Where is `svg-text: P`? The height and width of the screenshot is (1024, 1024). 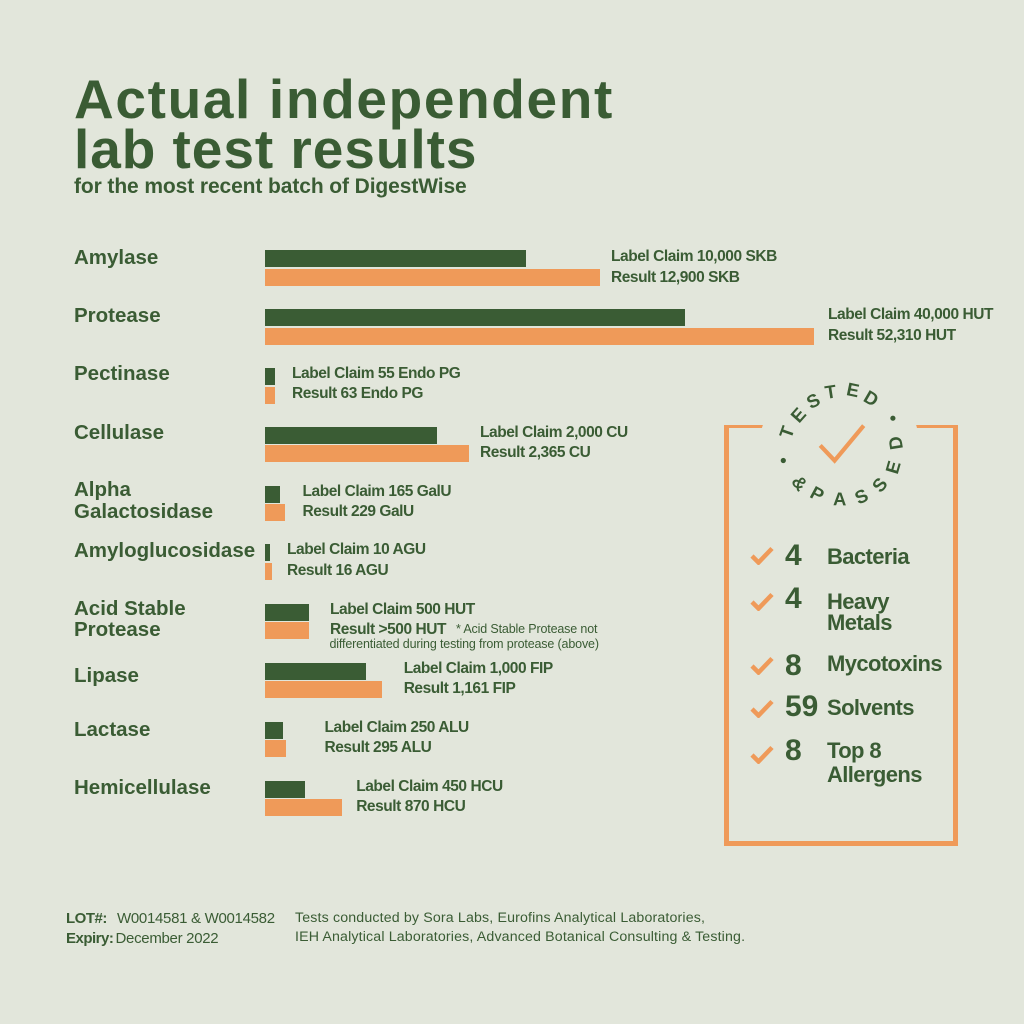
svg-text: P is located at coordinates (817, 494).